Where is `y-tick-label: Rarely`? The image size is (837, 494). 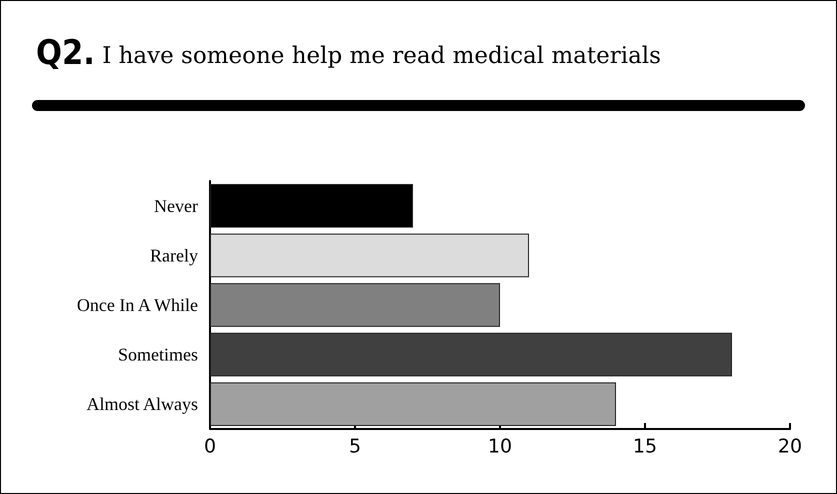 y-tick-label: Rarely is located at coordinates (174, 255).